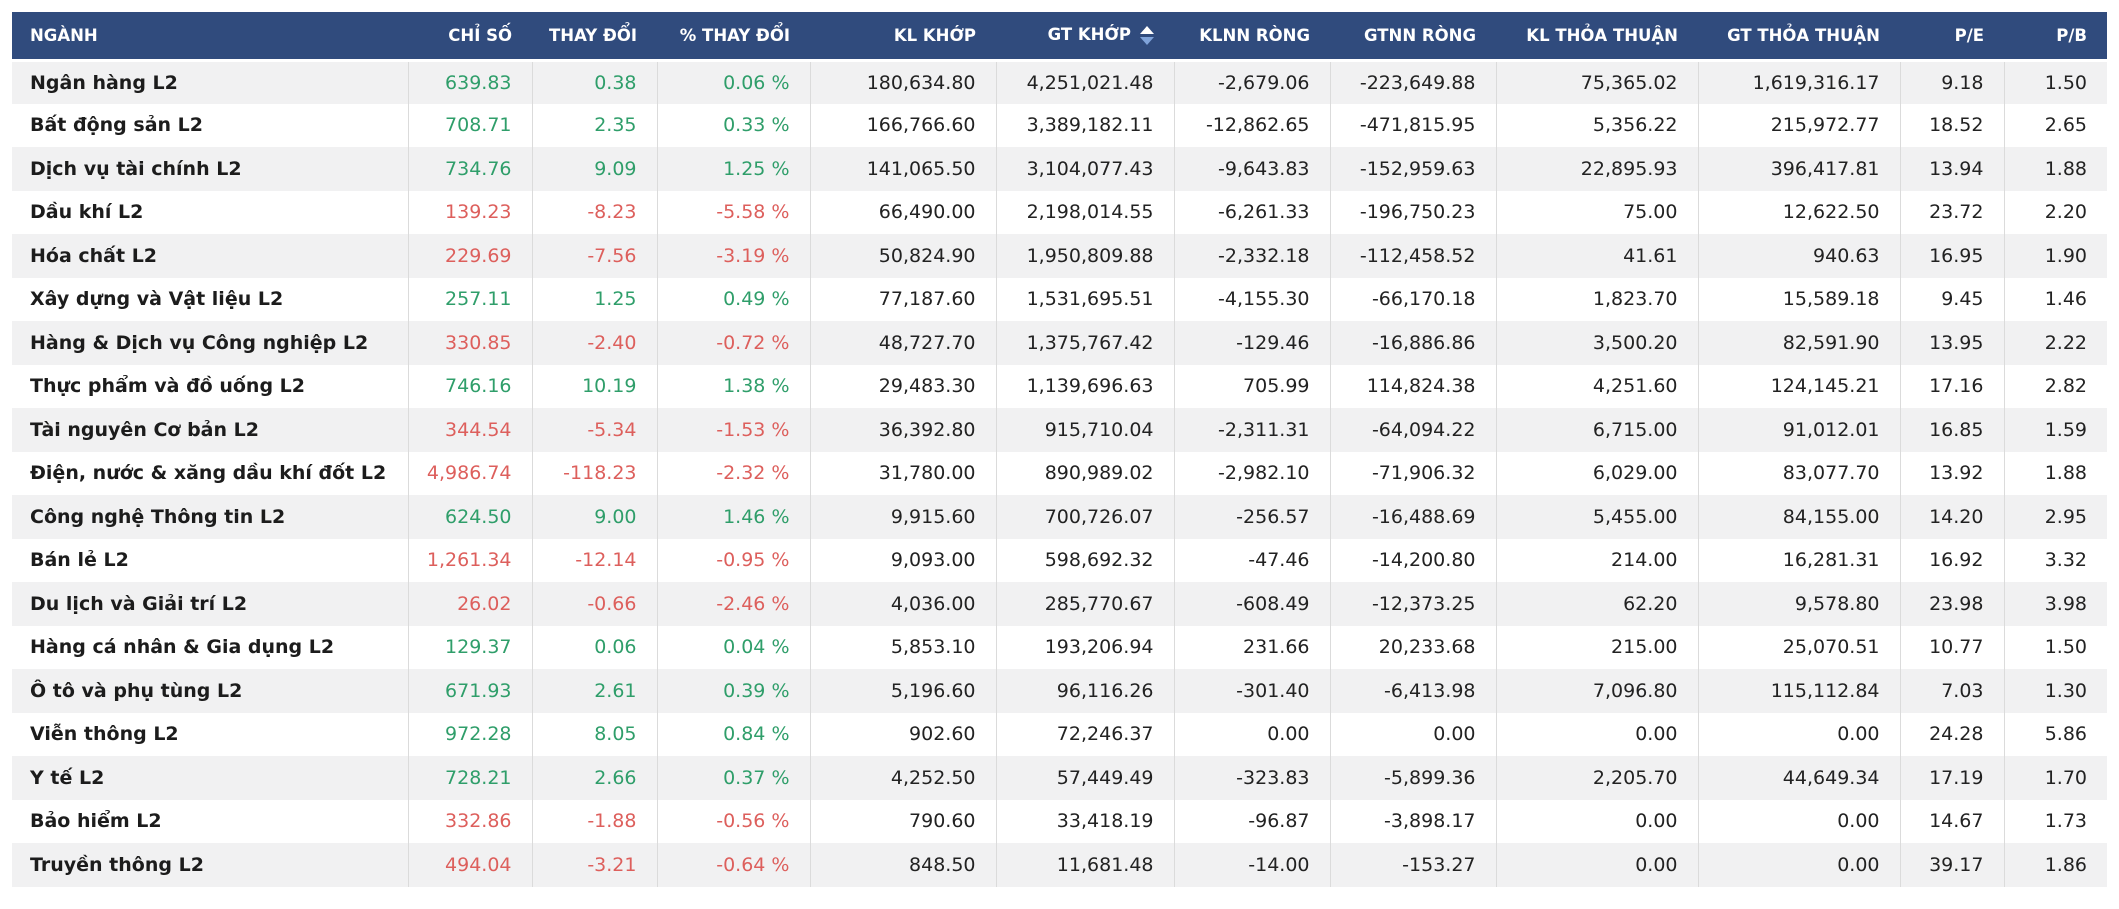 The width and height of the screenshot is (2119, 909). What do you see at coordinates (1251, 604) in the screenshot?
I see `cell-klnn_rong: -608.49` at bounding box center [1251, 604].